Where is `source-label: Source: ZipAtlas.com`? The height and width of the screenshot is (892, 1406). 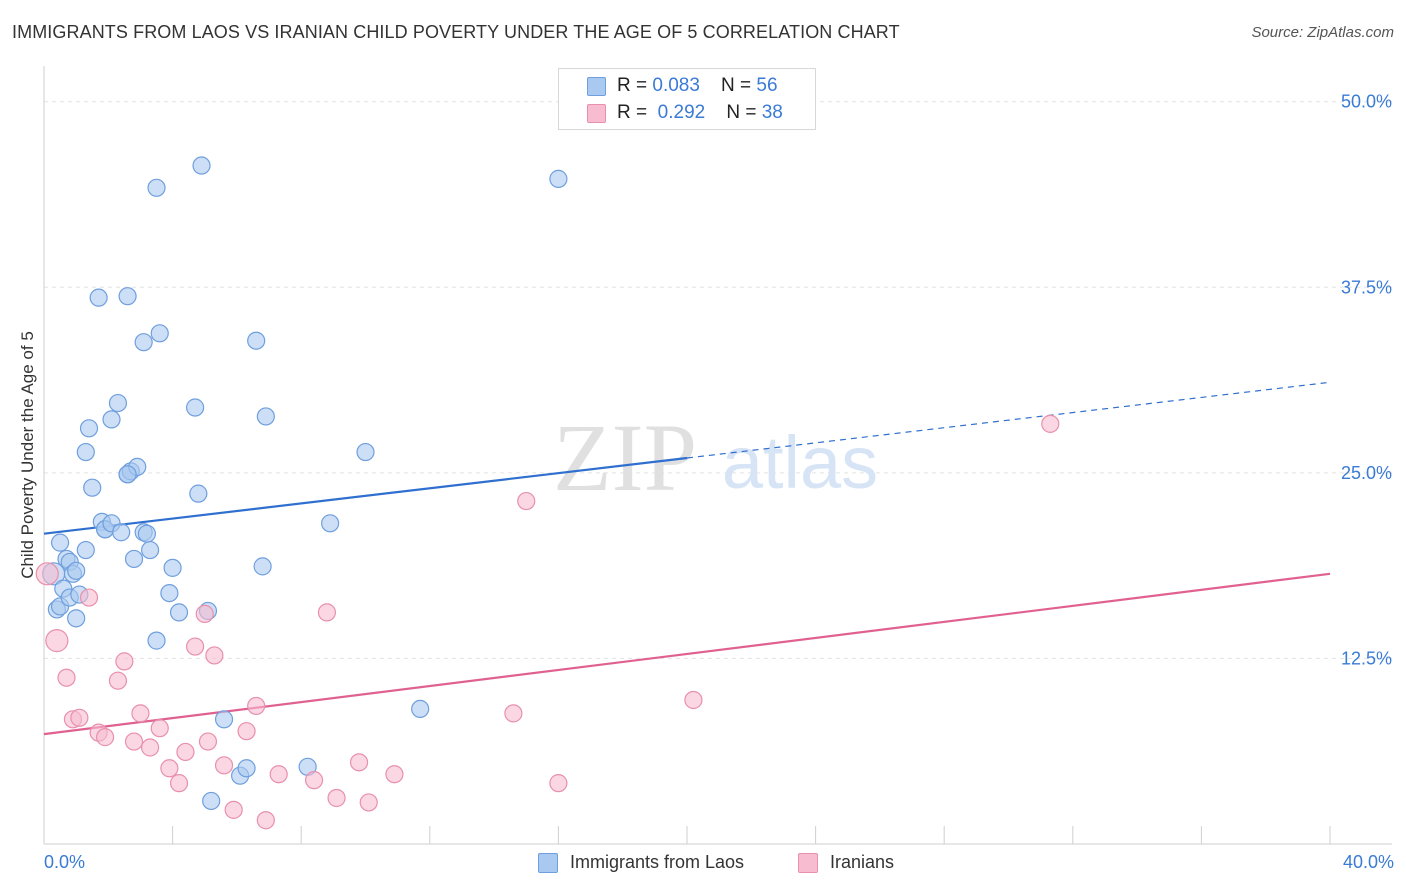
source-label: Source: ZipAtlas.com is located at coordinates (1322, 32).